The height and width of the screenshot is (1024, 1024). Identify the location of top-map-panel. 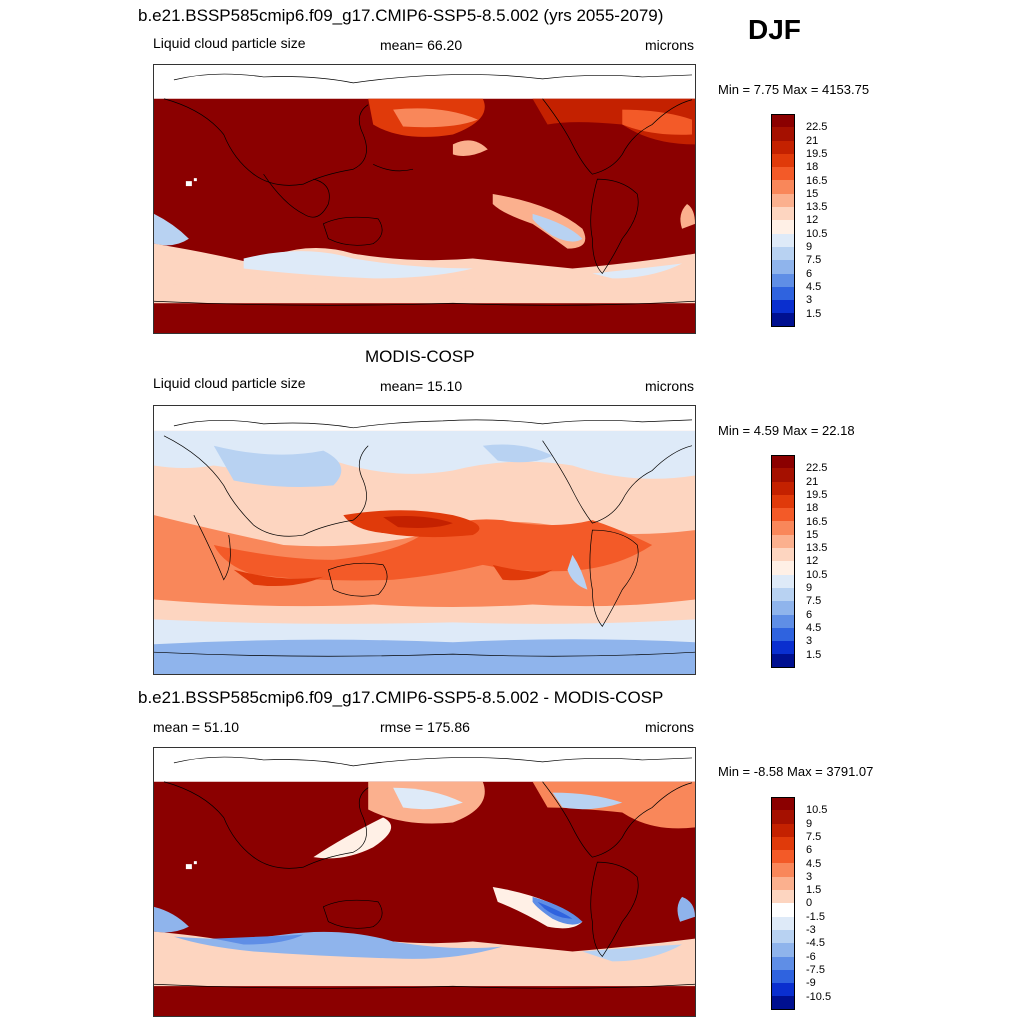
(424, 199).